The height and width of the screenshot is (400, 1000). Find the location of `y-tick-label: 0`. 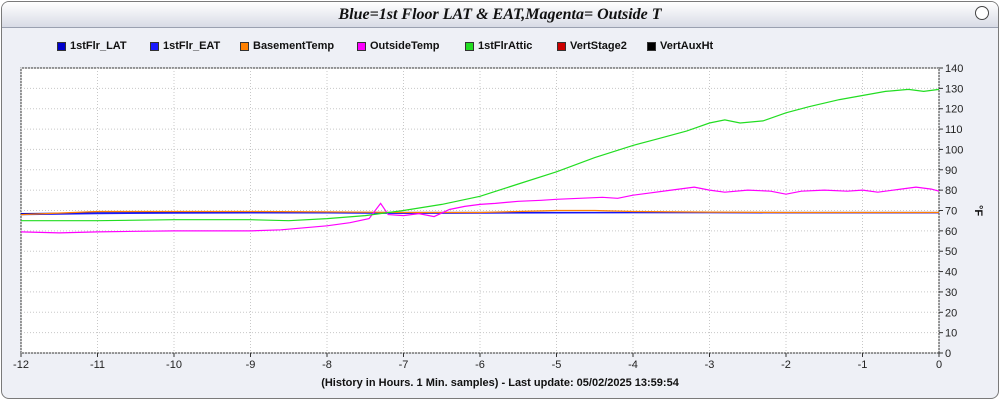

y-tick-label: 0 is located at coordinates (948, 354).